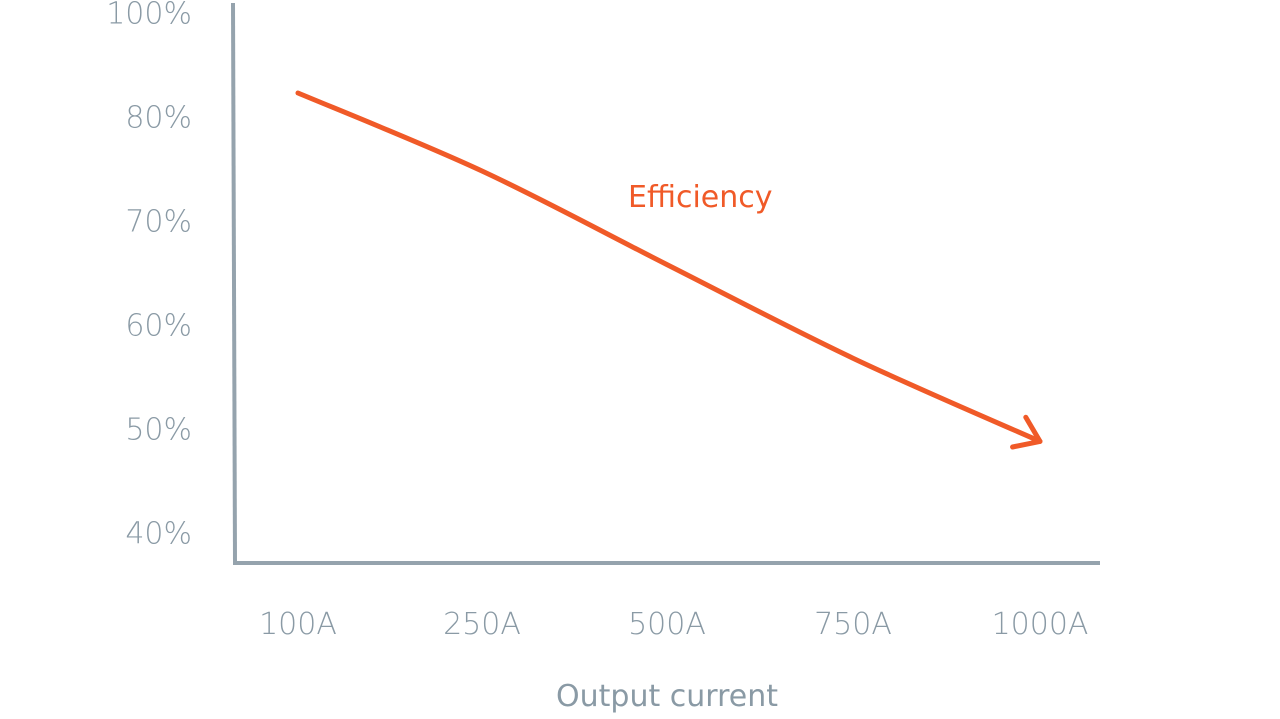  What do you see at coordinates (158, 326) in the screenshot?
I see `y-tick-label: 60%` at bounding box center [158, 326].